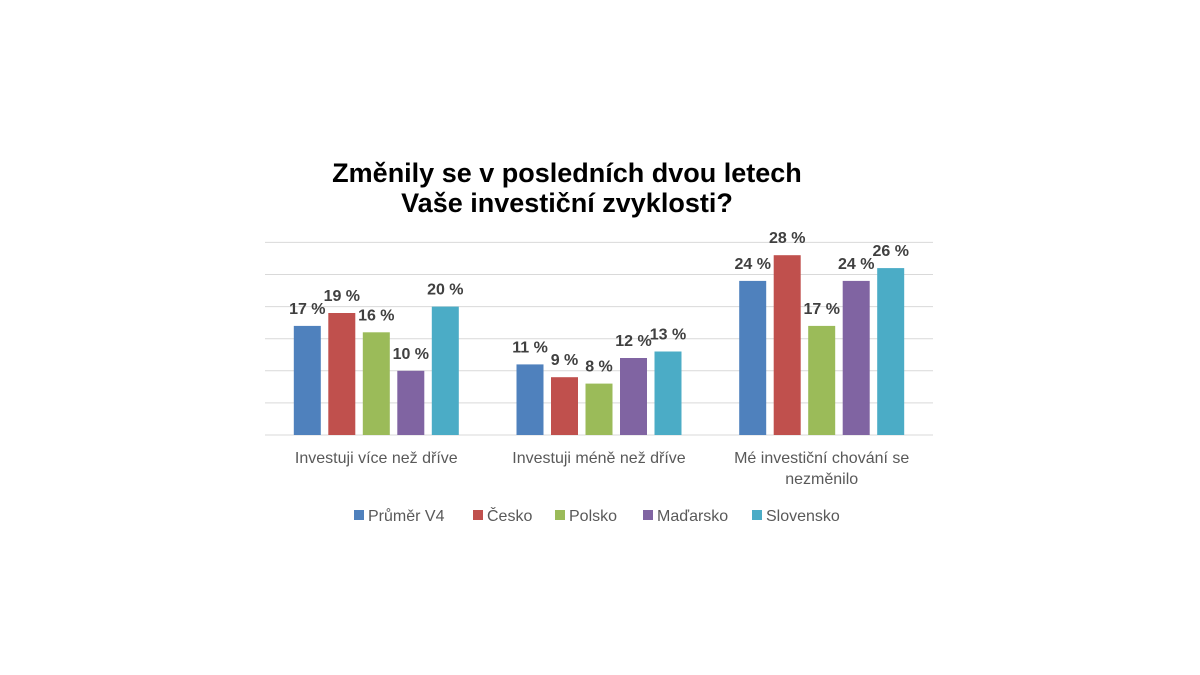  What do you see at coordinates (530, 347) in the screenshot?
I see `data-label: 11 %` at bounding box center [530, 347].